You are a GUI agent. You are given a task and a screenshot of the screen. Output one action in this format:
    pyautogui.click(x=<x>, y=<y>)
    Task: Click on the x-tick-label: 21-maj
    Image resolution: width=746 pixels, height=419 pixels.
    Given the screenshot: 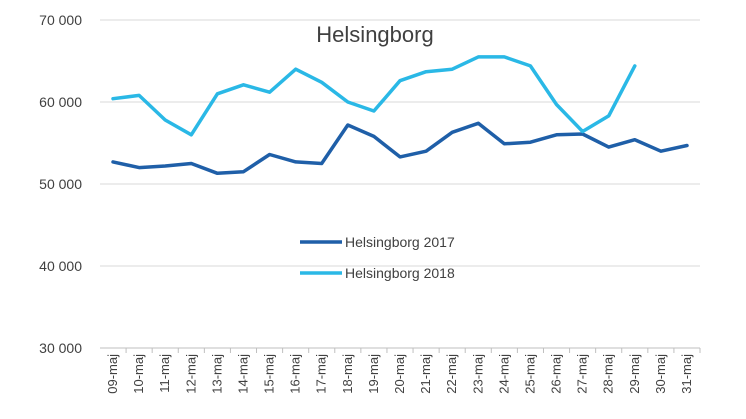 What is the action you would take?
    pyautogui.click(x=425, y=374)
    